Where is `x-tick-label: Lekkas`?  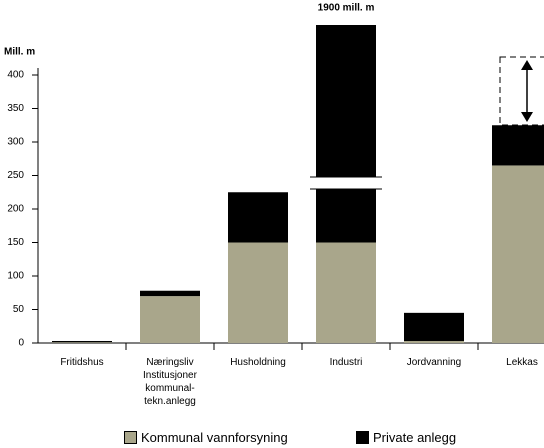 x-tick-label: Lekkas is located at coordinates (522, 362).